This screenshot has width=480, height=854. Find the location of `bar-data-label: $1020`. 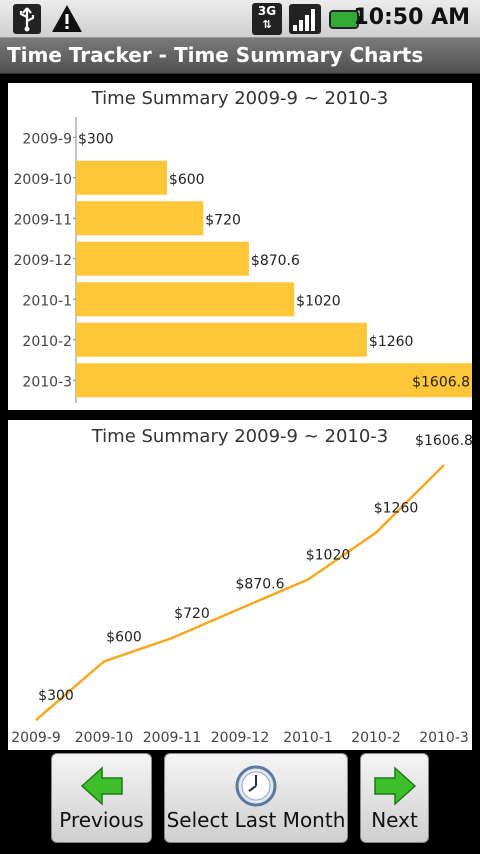

bar-data-label: $1020 is located at coordinates (318, 301).